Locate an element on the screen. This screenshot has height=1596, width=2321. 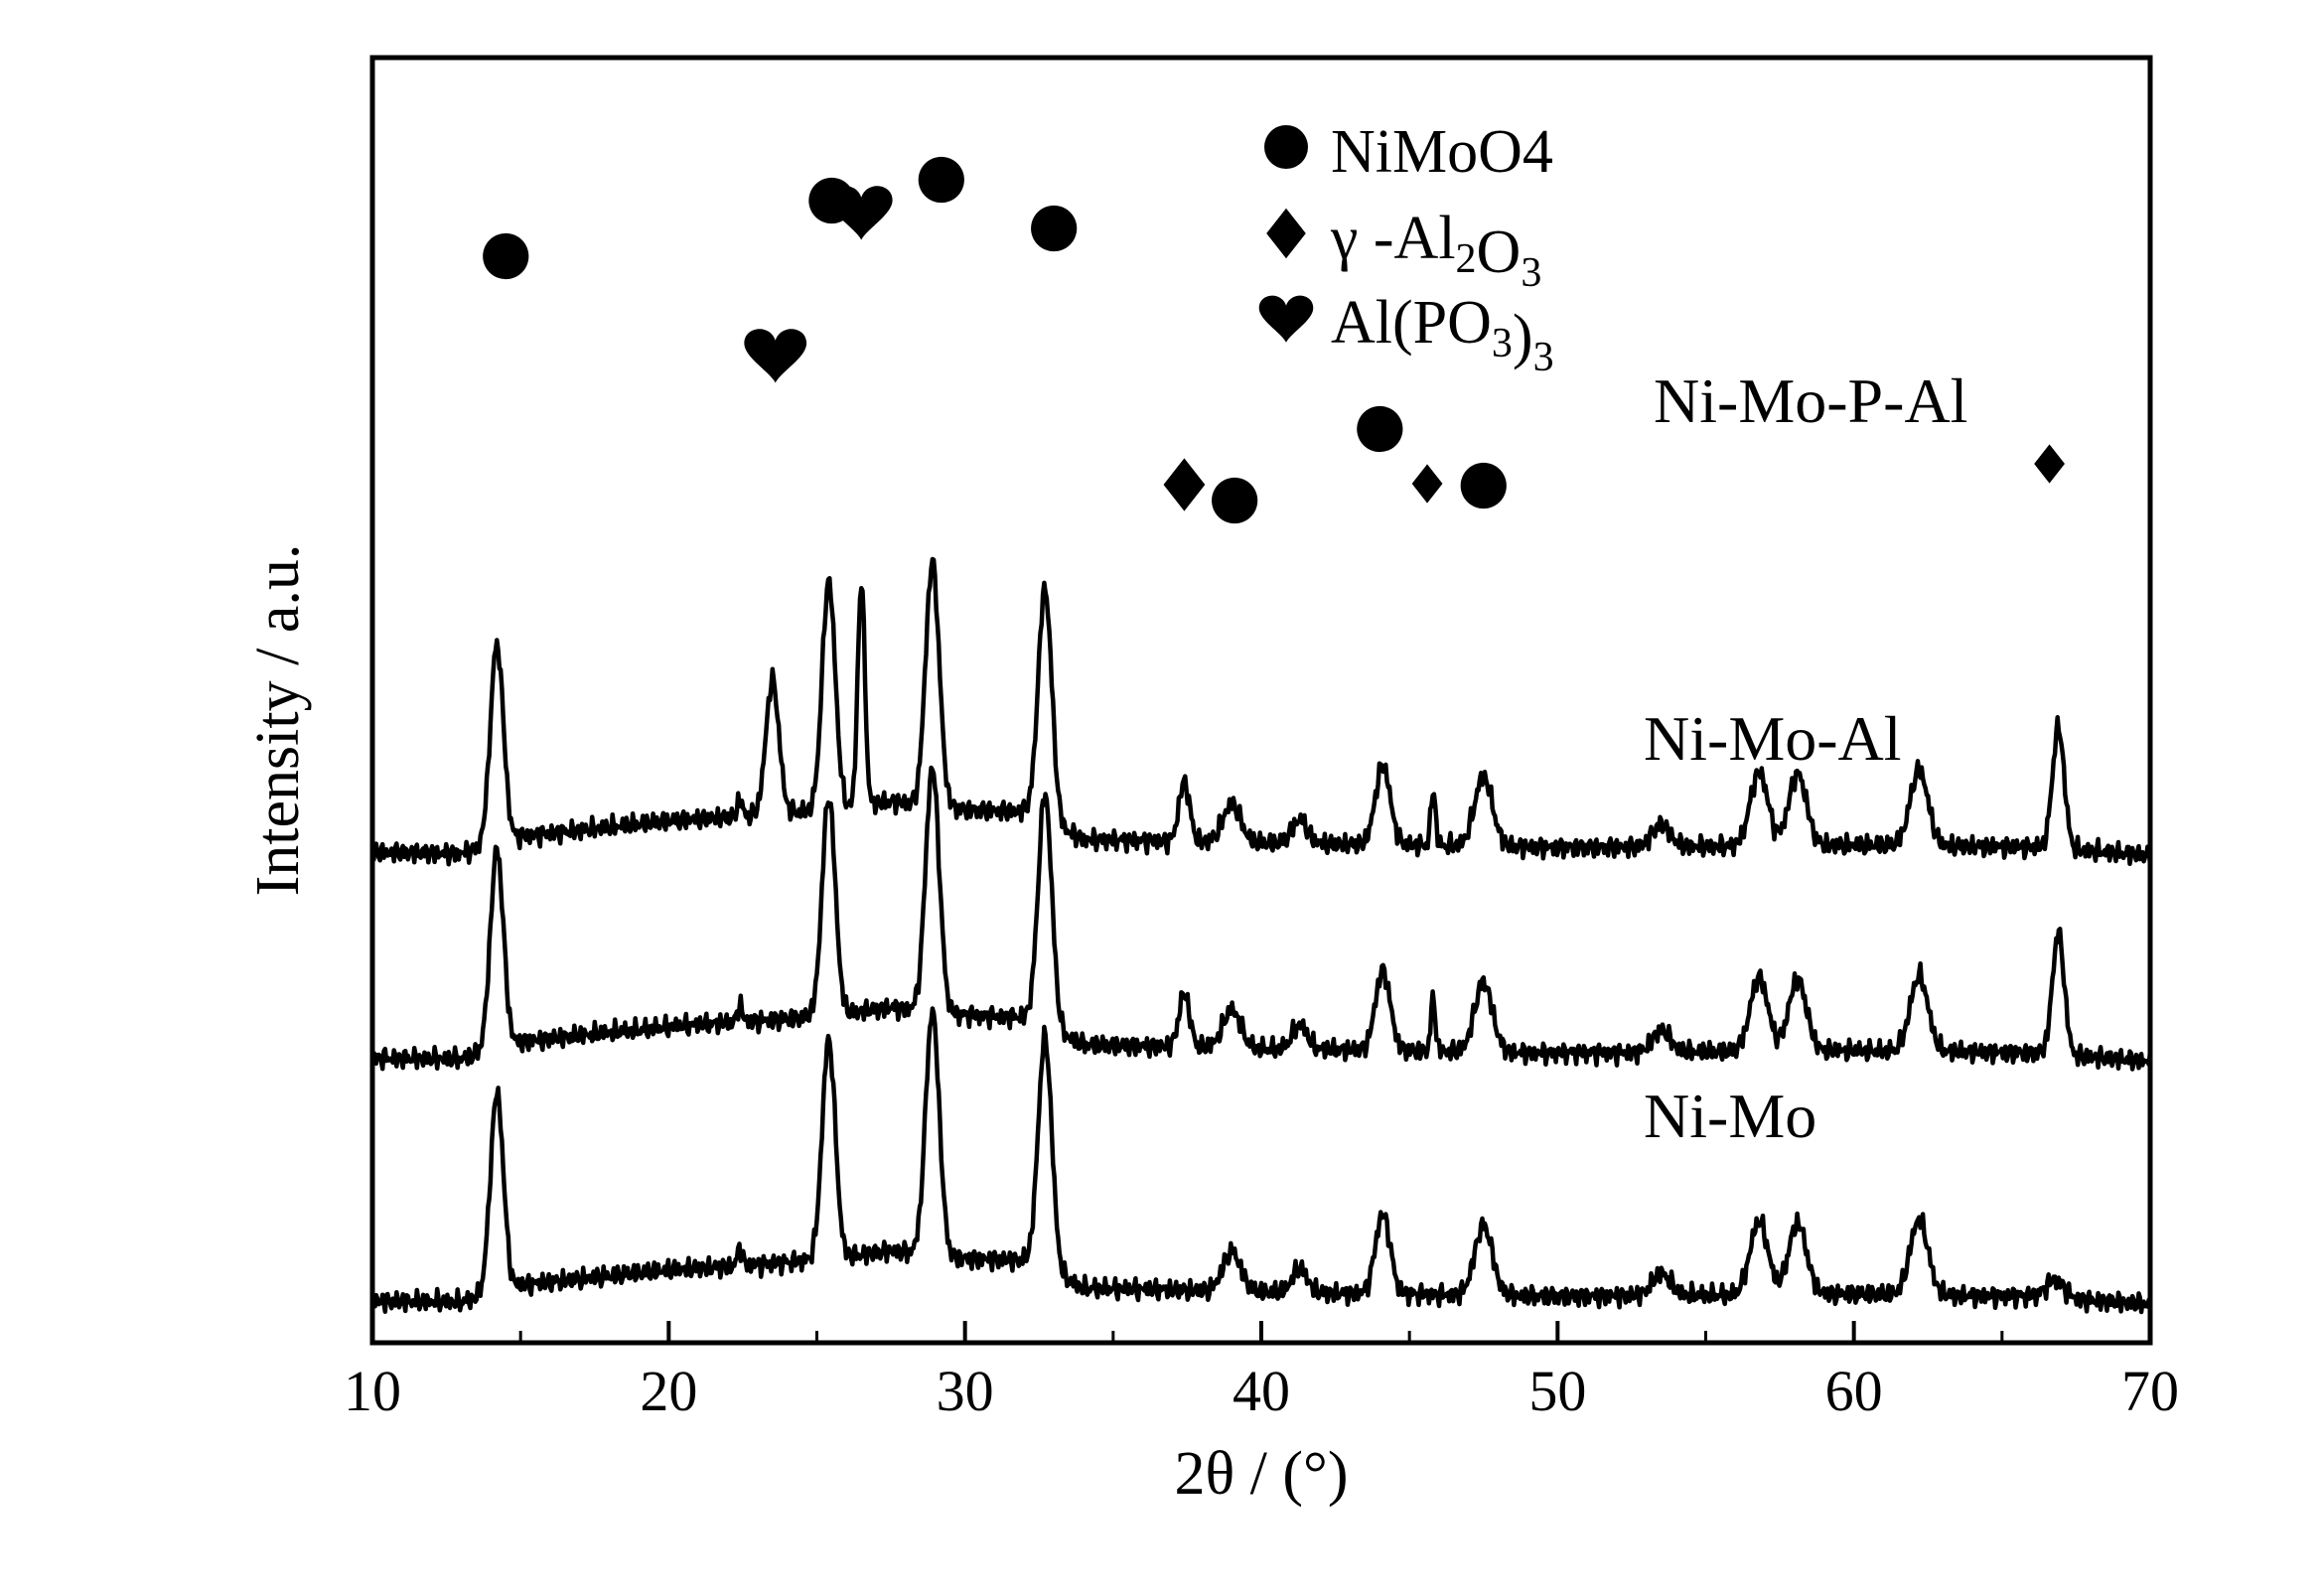
series-line-ni-mo-al is located at coordinates (1261, 919).